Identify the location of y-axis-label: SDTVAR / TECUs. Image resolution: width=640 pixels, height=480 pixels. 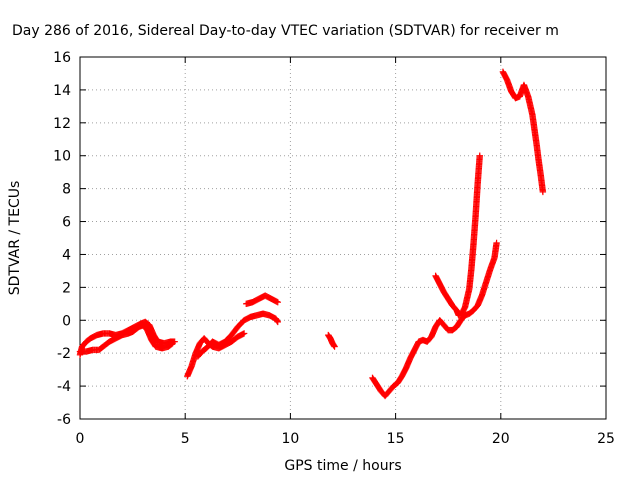
(15, 238).